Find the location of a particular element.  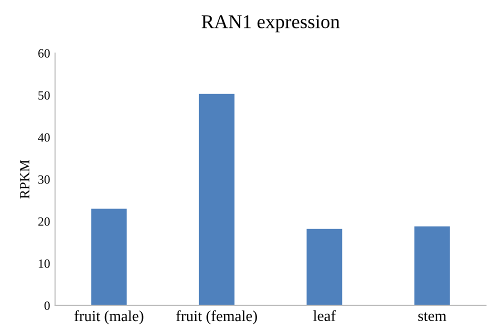

y-tick-label: 50 is located at coordinates (44, 95).